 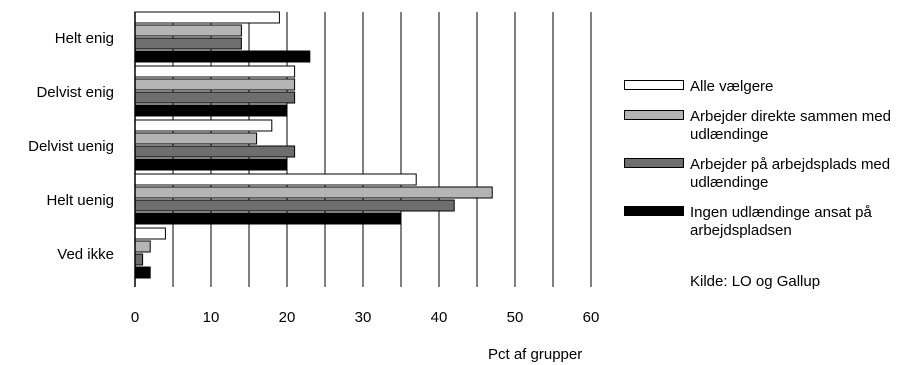 I want to click on x-tick-label: 30, so click(x=363, y=317).